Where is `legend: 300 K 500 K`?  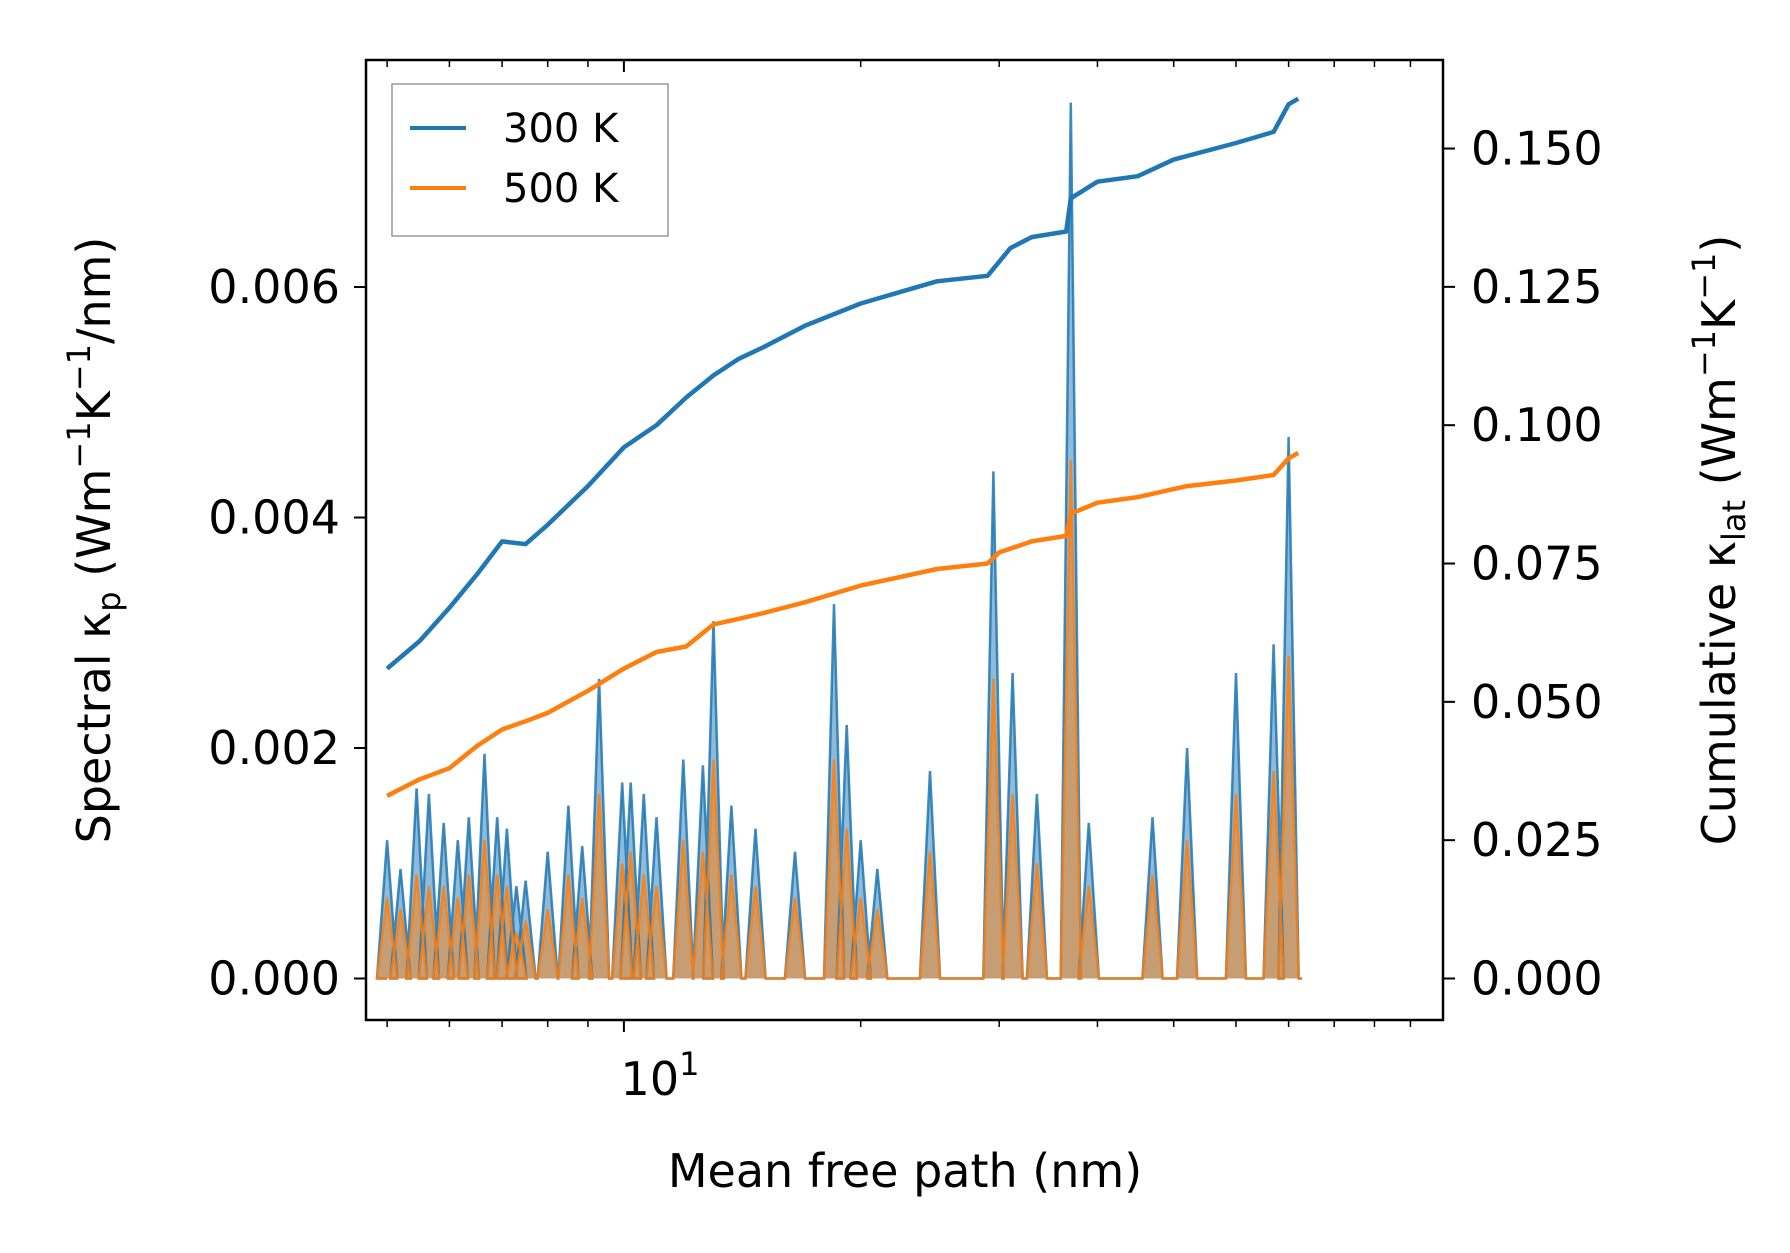 legend: 300 K 500 K is located at coordinates (530, 160).